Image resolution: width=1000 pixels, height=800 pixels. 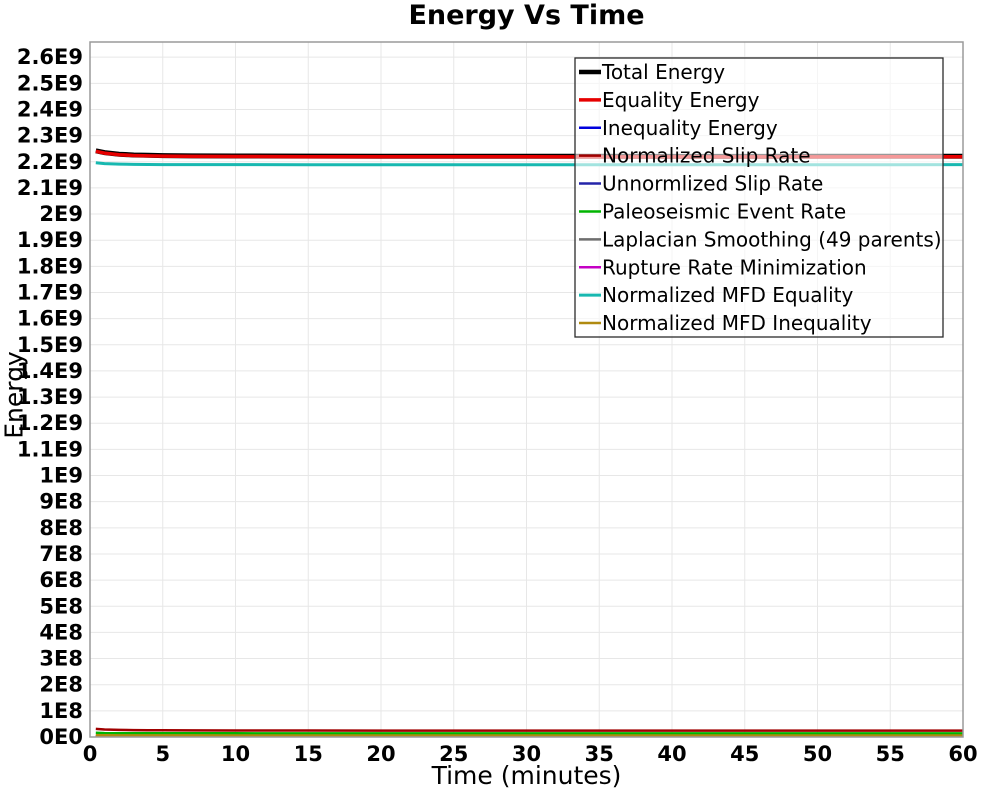 I want to click on x-tick-label: 25, so click(x=453, y=754).